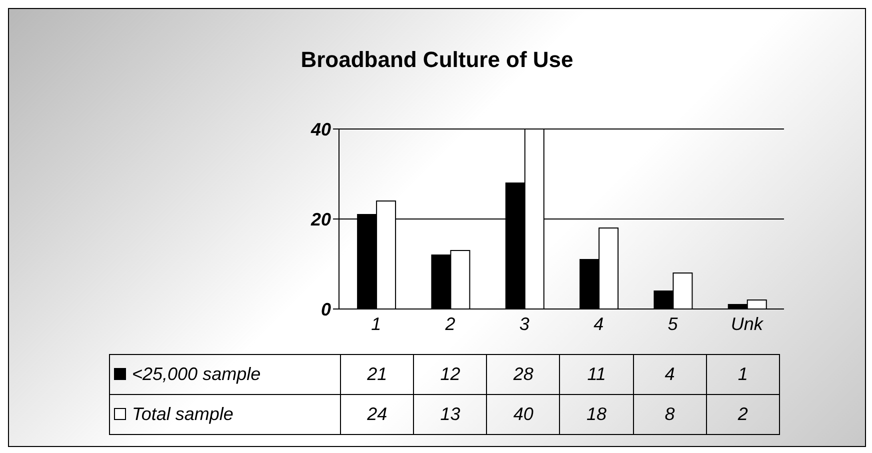  Describe the element at coordinates (669, 414) in the screenshot. I see `data-label: 8` at that location.